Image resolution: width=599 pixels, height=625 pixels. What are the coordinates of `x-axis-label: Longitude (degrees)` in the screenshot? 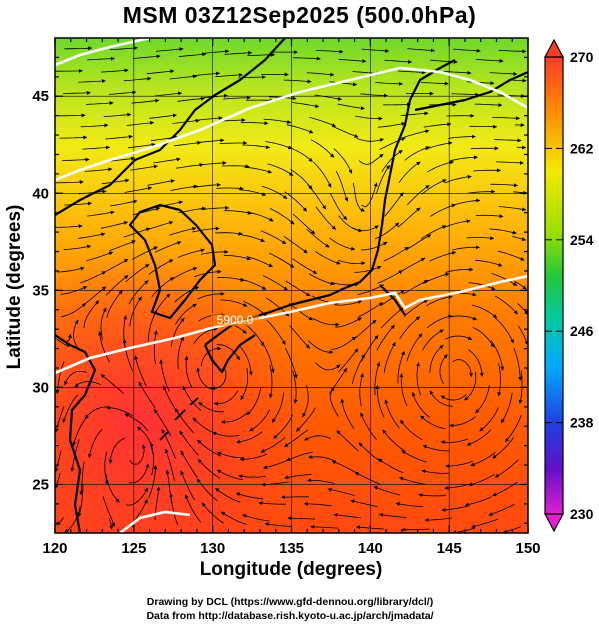 It's located at (291, 569).